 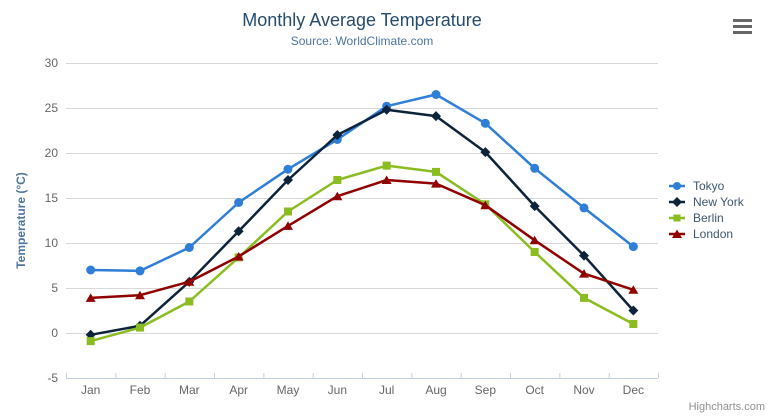 I want to click on x-axis-label: May, so click(x=288, y=390).